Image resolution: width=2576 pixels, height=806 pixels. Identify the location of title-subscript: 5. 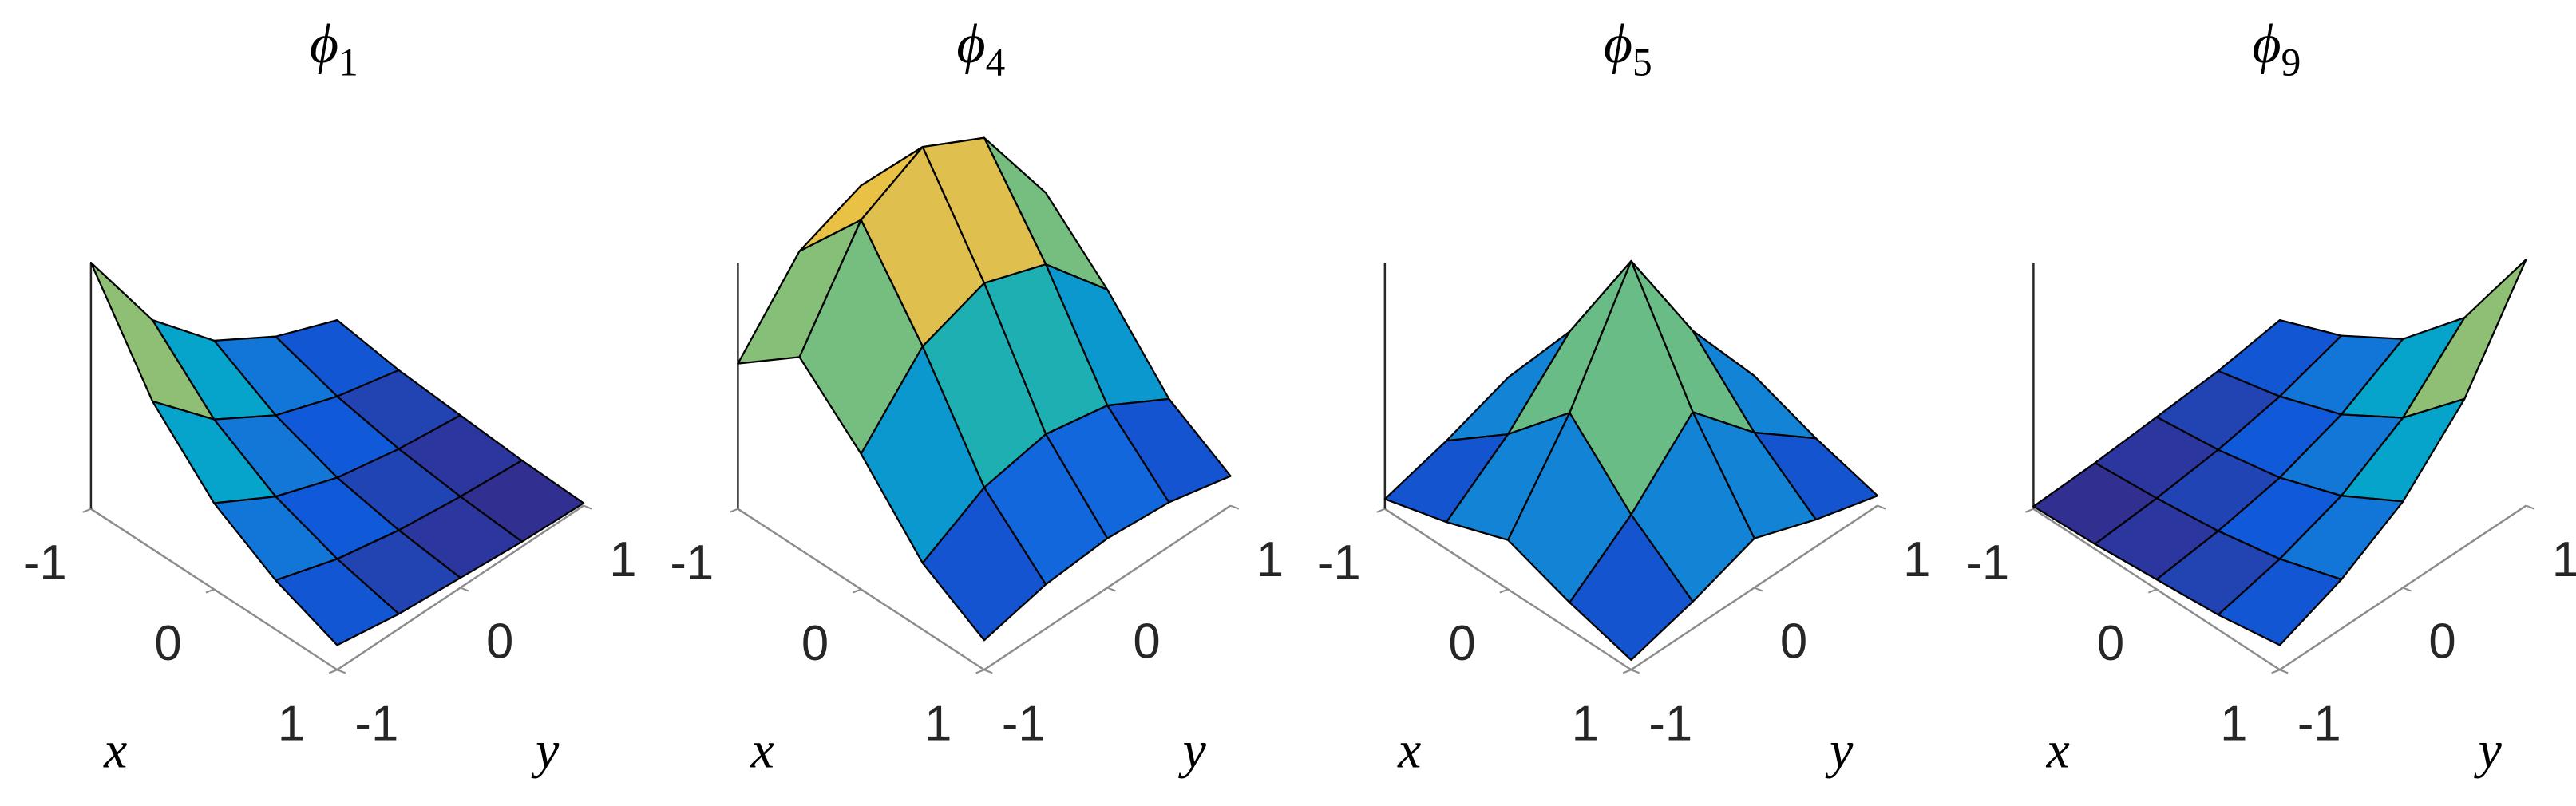
(1642, 63).